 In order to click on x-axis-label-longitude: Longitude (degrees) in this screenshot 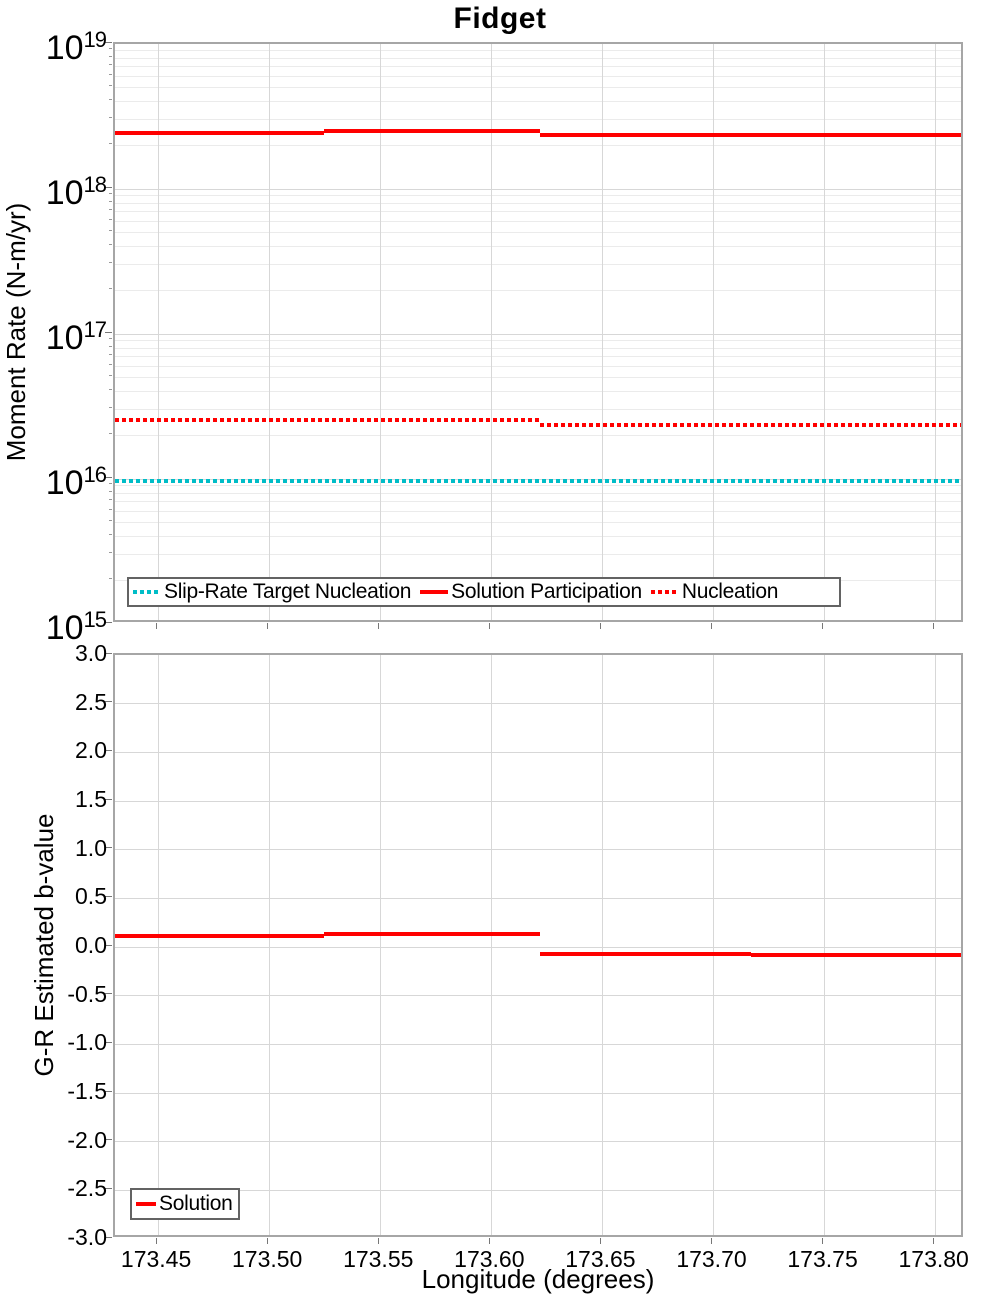, I will do `click(538, 1279)`.